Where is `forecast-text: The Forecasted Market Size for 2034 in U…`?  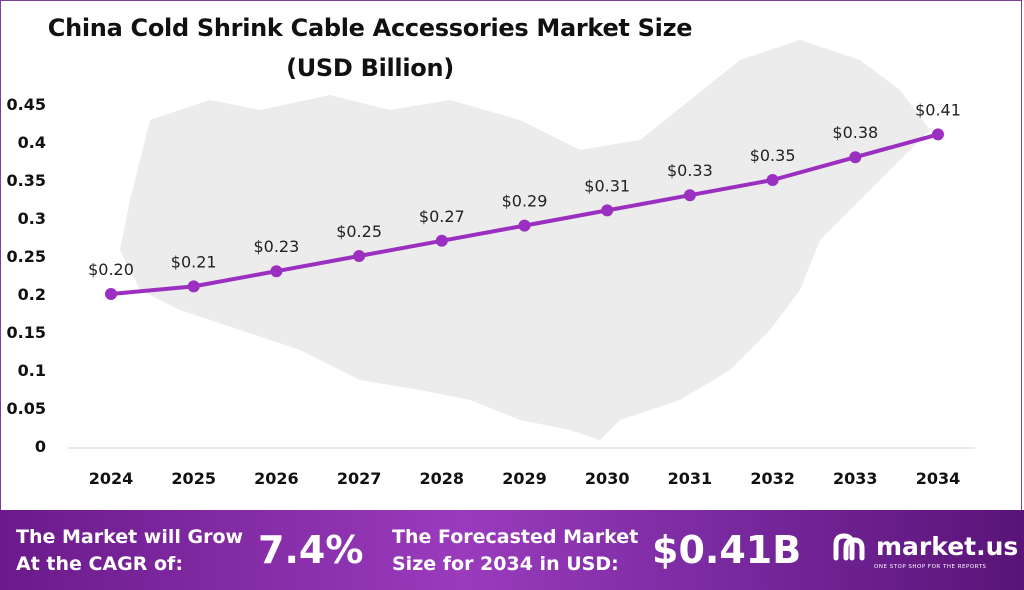 forecast-text: The Forecasted Market Size for 2034 in U… is located at coordinates (515, 551).